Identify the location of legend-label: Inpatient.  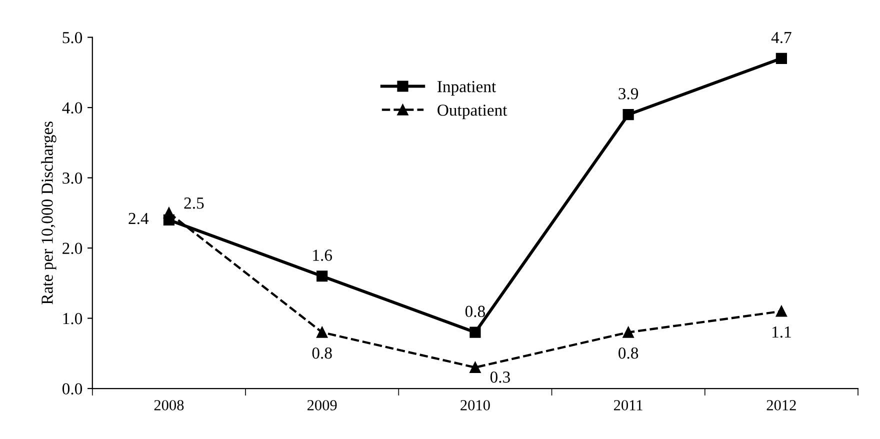
(467, 88).